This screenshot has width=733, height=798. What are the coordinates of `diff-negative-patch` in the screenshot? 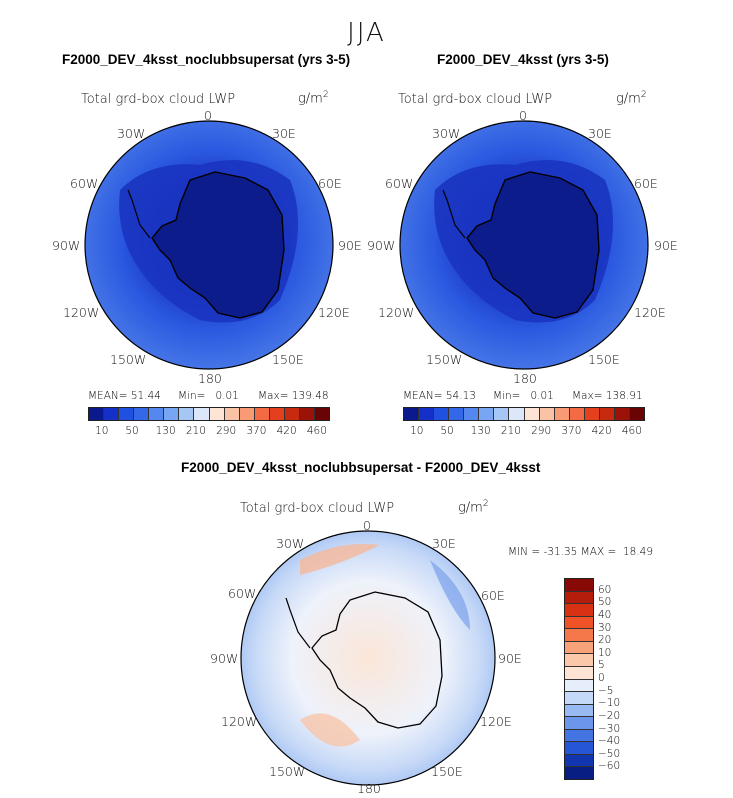 It's located at (450, 595).